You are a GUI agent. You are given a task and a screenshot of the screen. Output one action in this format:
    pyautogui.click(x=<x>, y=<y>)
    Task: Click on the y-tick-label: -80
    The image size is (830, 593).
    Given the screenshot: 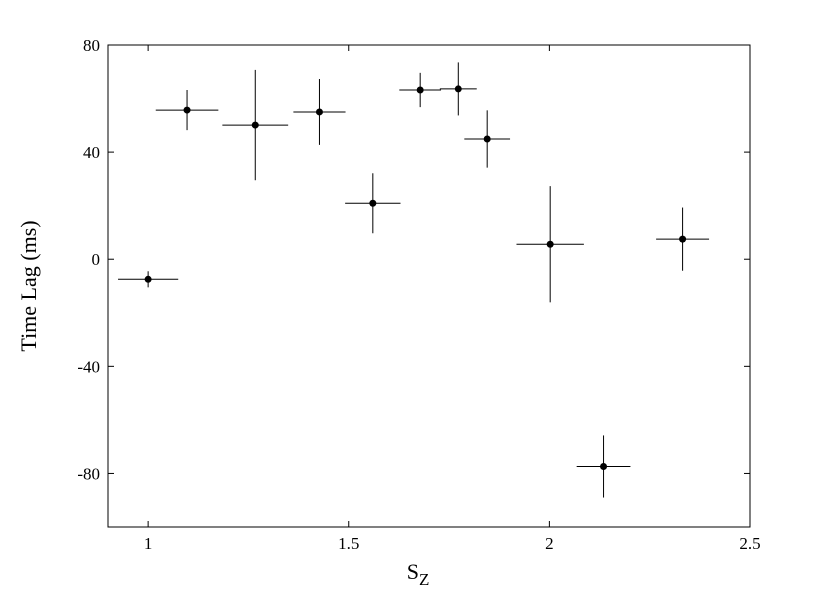 What is the action you would take?
    pyautogui.click(x=88, y=473)
    